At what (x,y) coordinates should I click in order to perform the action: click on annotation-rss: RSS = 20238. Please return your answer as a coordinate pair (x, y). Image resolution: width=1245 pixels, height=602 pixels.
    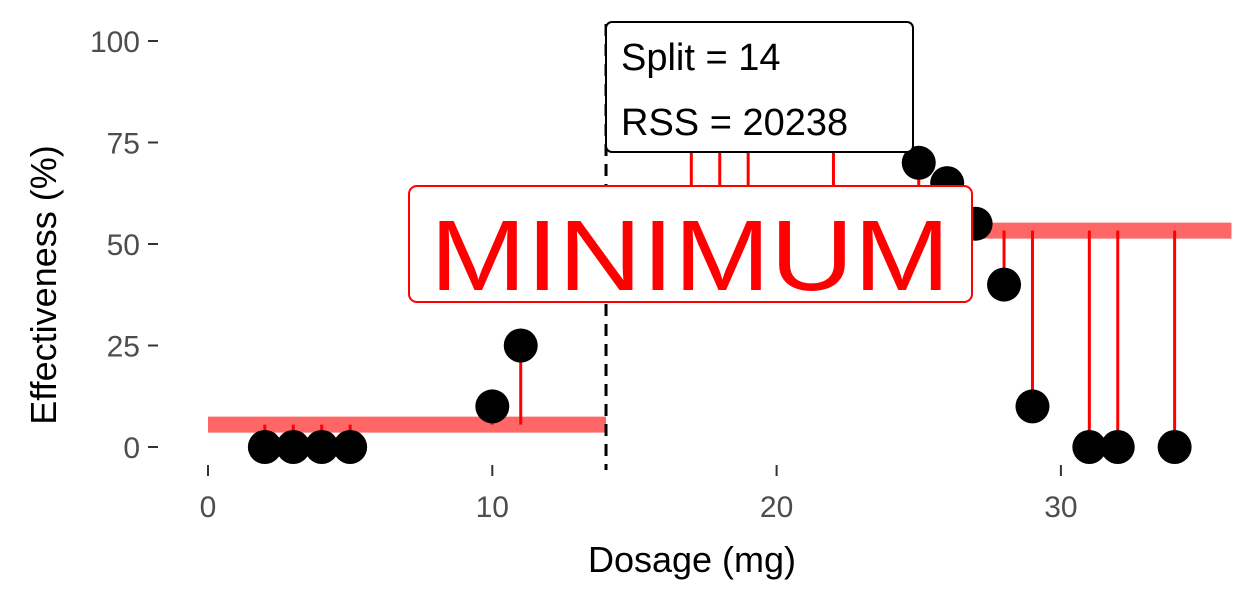
    Looking at the image, I should click on (734, 123).